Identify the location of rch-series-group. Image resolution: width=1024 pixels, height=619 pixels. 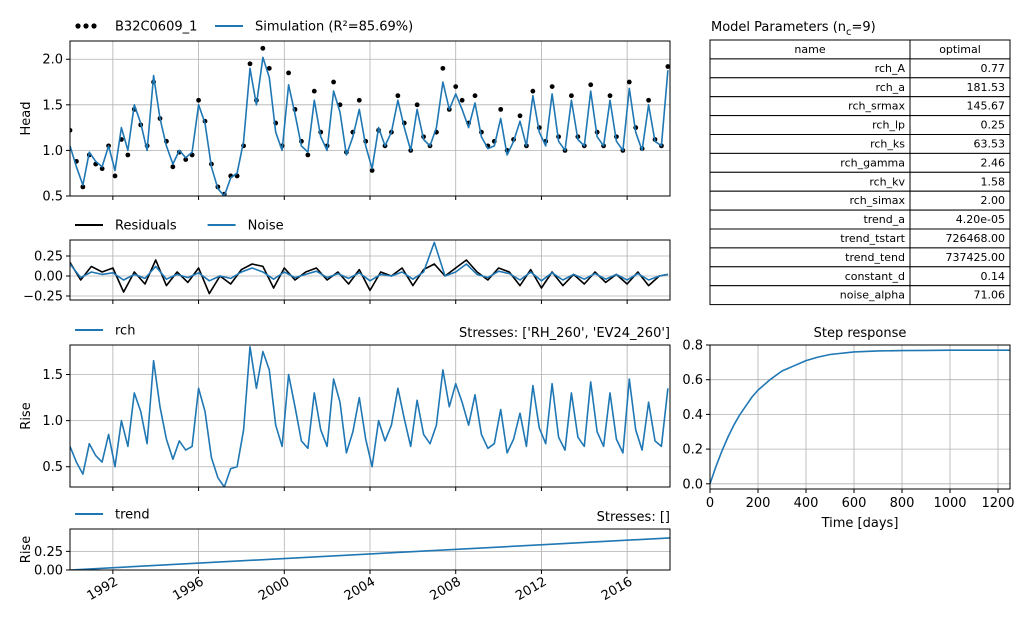
(369, 416).